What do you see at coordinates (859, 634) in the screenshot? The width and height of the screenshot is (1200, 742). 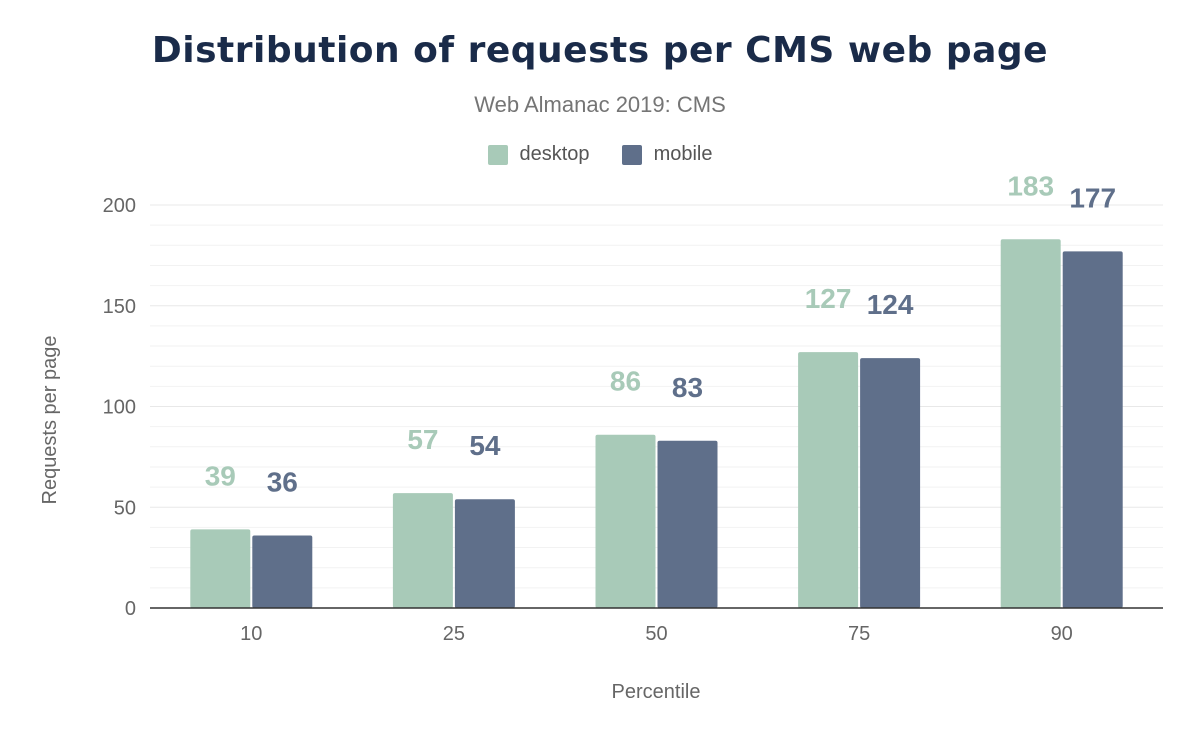 I see `x-tick-label: 75` at bounding box center [859, 634].